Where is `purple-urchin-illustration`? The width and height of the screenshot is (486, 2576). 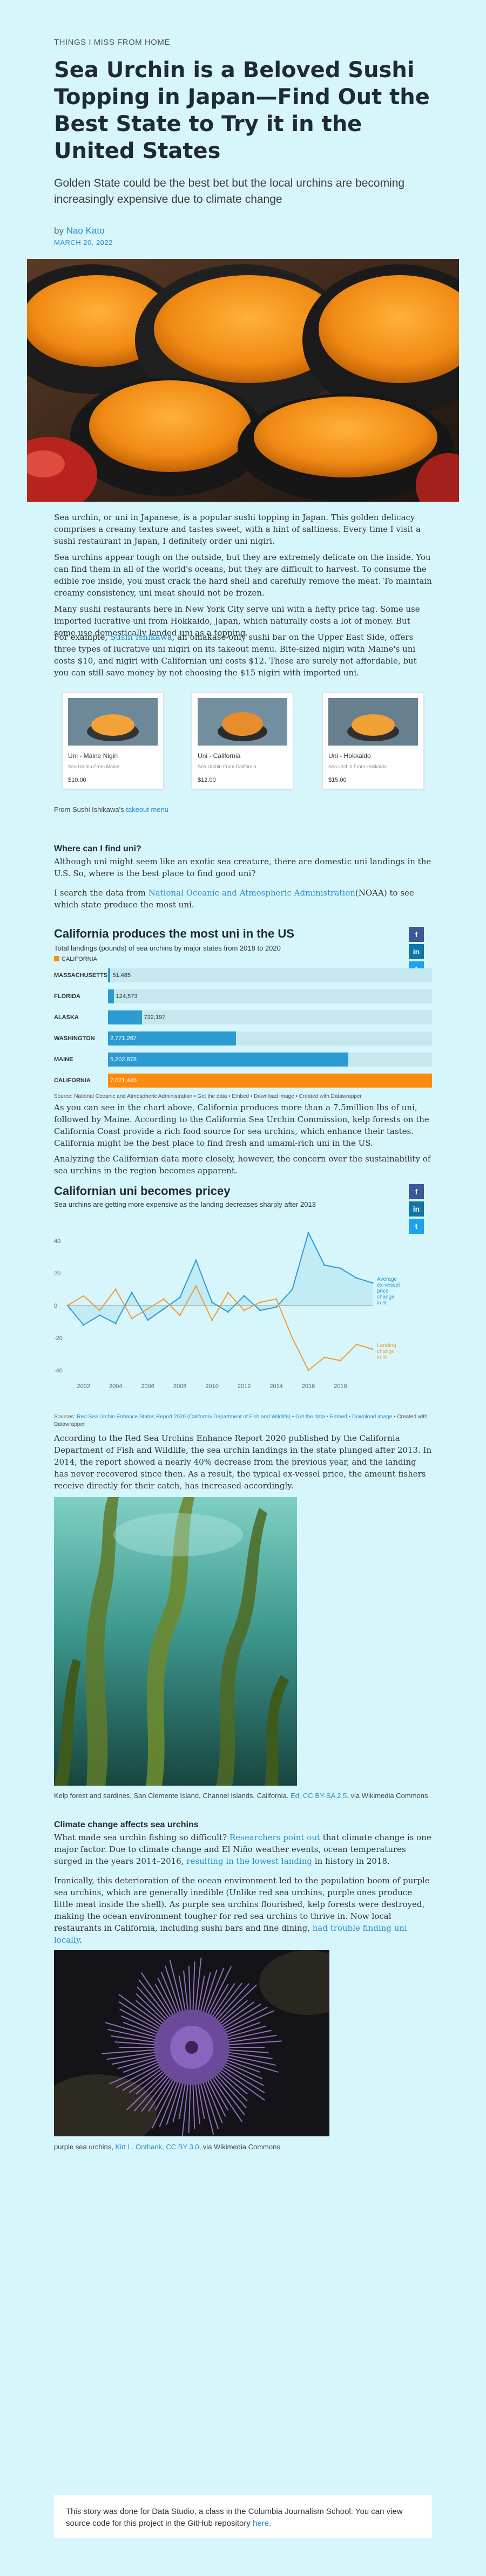
purple-urchin-illustration is located at coordinates (191, 2043).